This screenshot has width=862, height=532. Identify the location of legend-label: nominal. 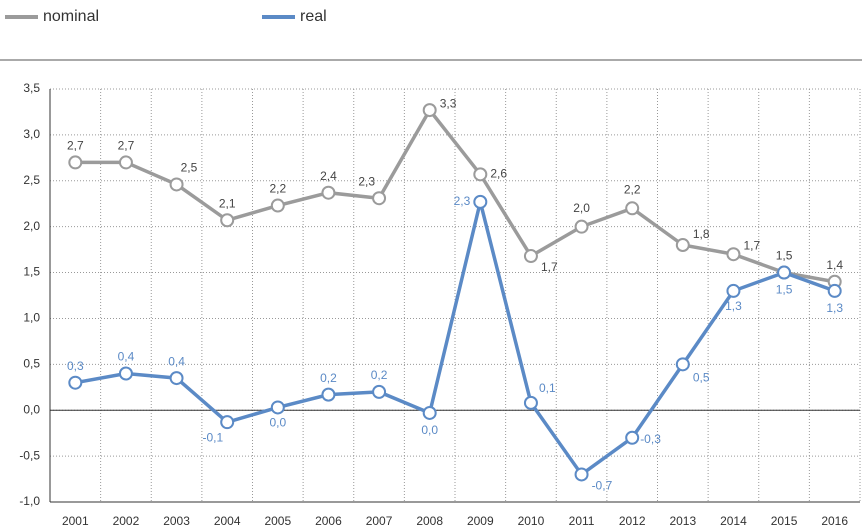
(71, 16).